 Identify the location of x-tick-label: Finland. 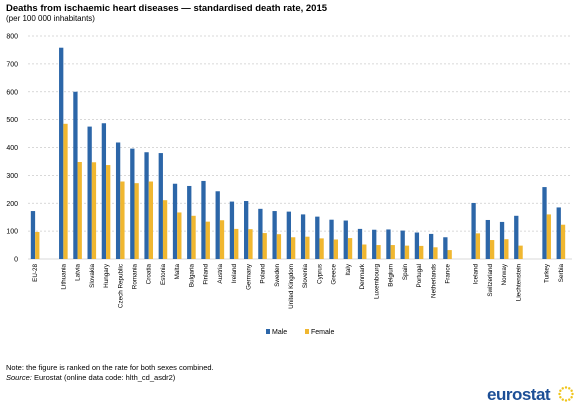
(206, 274).